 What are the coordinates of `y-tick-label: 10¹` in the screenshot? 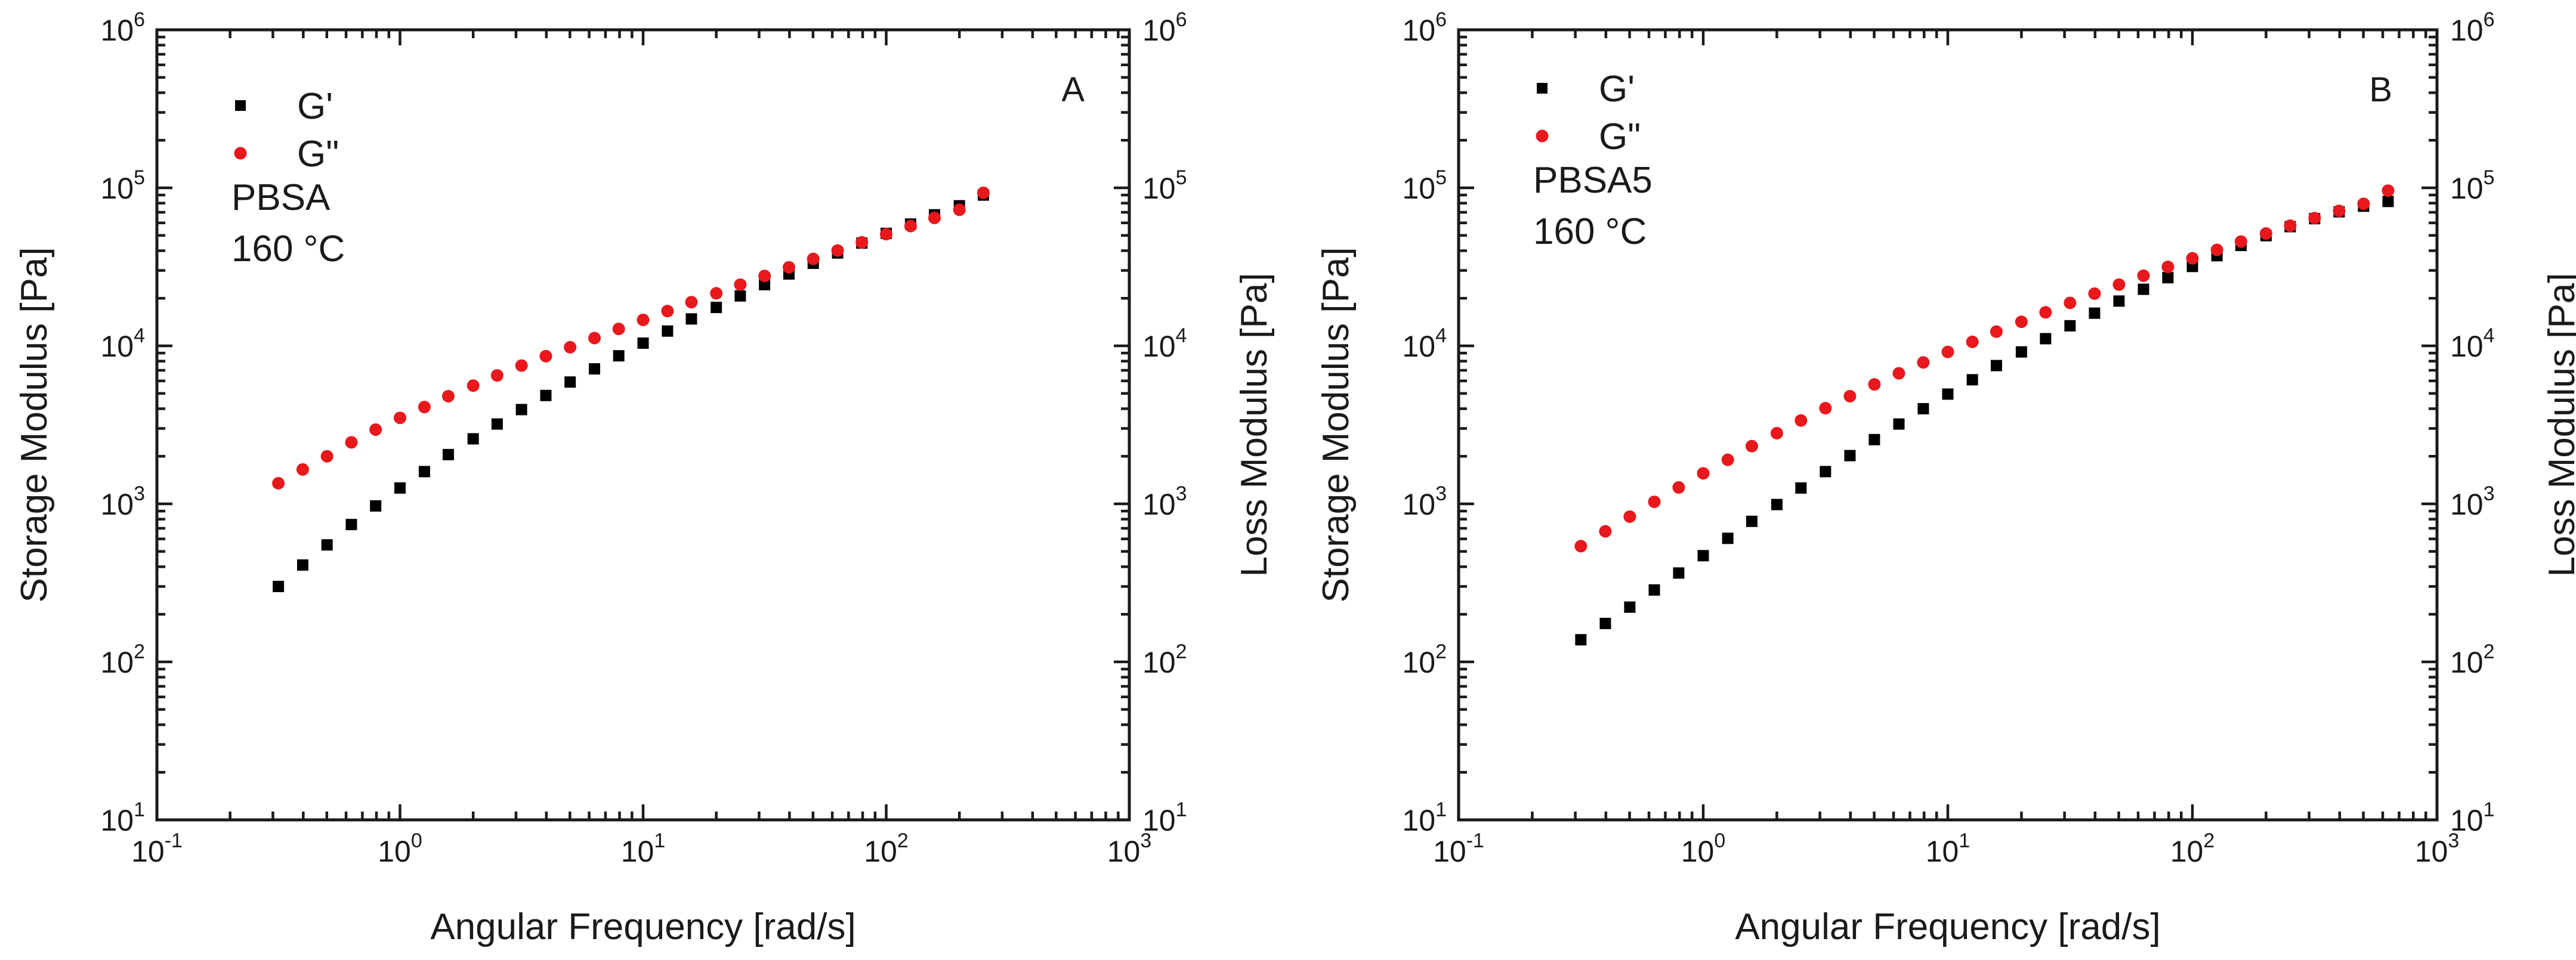 It's located at (123, 817).